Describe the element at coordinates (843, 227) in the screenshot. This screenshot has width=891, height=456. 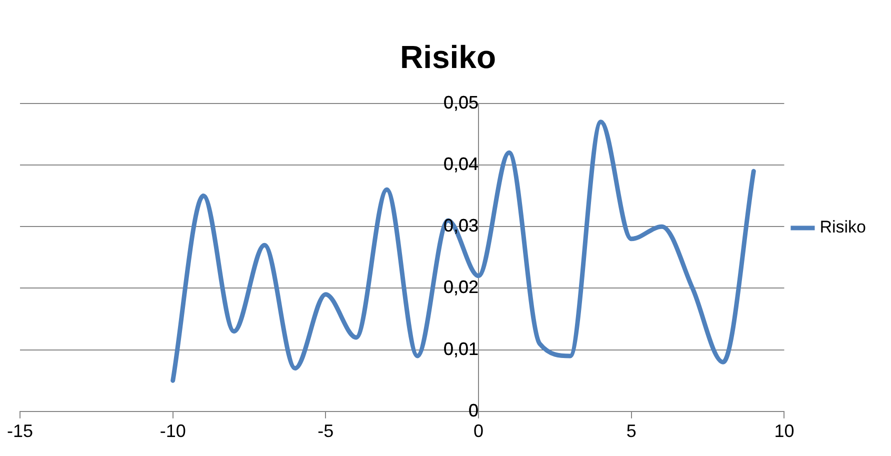
I see `legend-label: Risiko` at that location.